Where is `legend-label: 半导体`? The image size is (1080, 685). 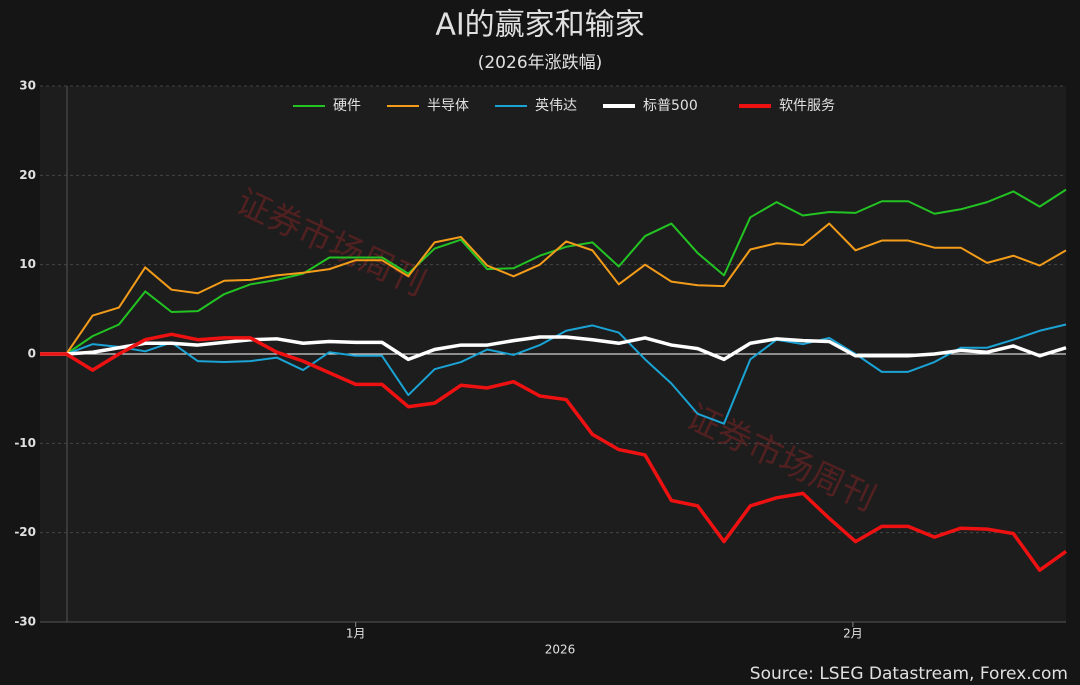 legend-label: 半导体 is located at coordinates (448, 106).